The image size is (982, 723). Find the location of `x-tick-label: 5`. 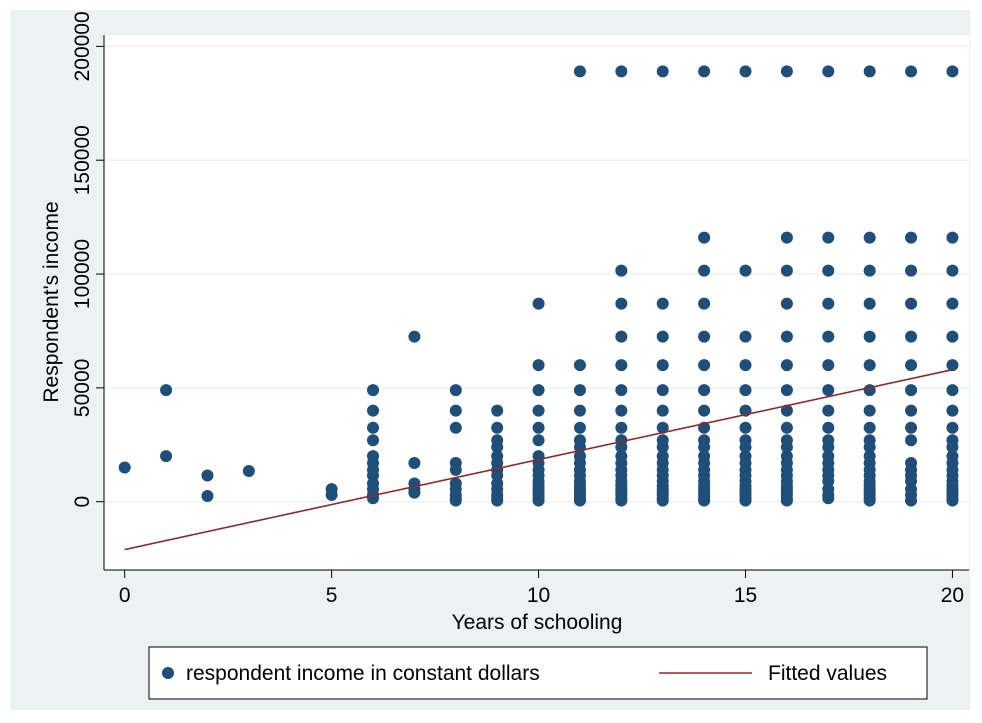

x-tick-label: 5 is located at coordinates (332, 595).